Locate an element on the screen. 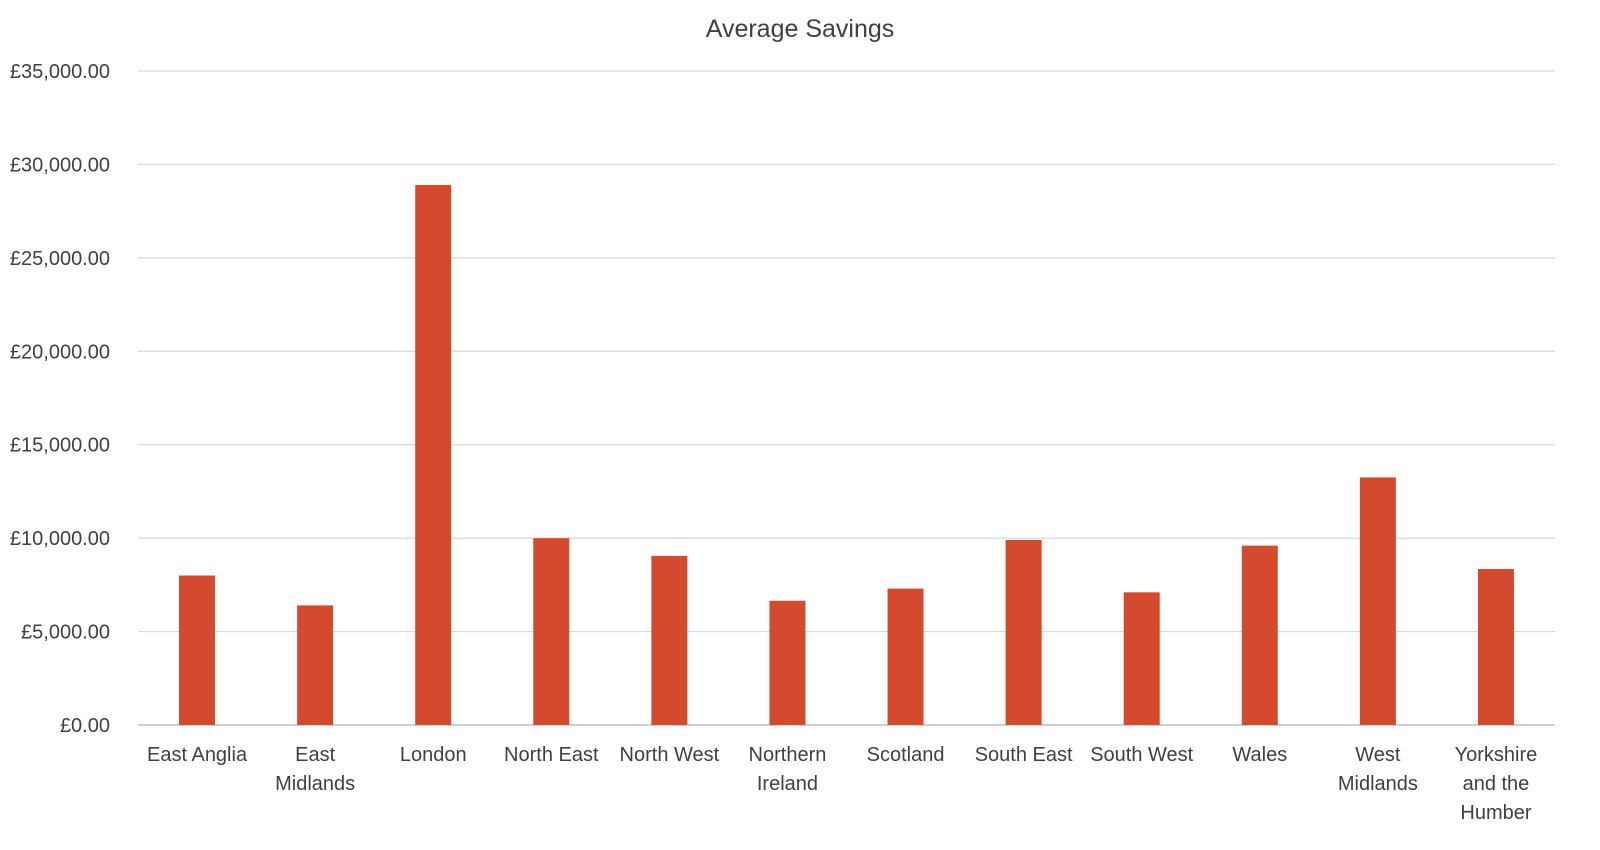 This screenshot has height=850, width=1600. x-tick-label: East Midlands is located at coordinates (315, 769).